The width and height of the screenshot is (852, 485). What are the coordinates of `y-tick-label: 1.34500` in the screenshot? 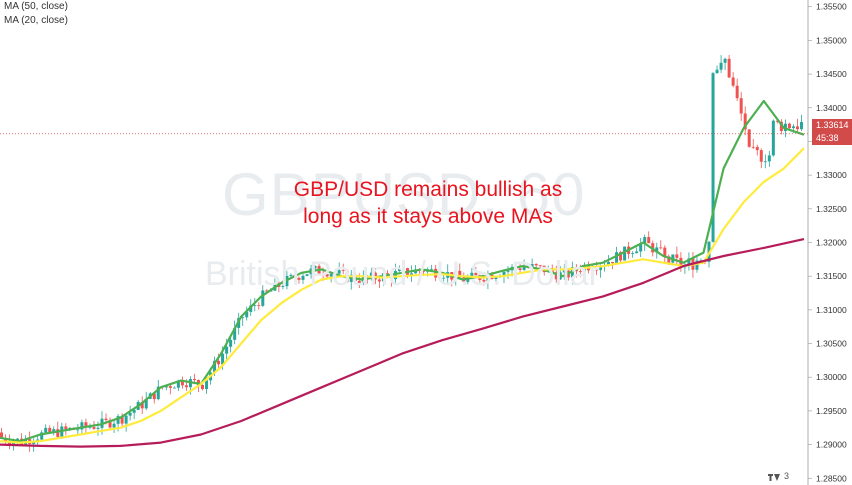 It's located at (831, 74).